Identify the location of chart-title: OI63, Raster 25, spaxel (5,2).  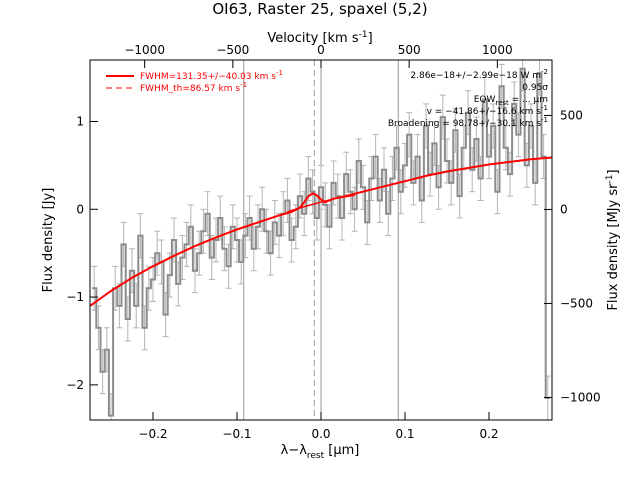
(319, 9).